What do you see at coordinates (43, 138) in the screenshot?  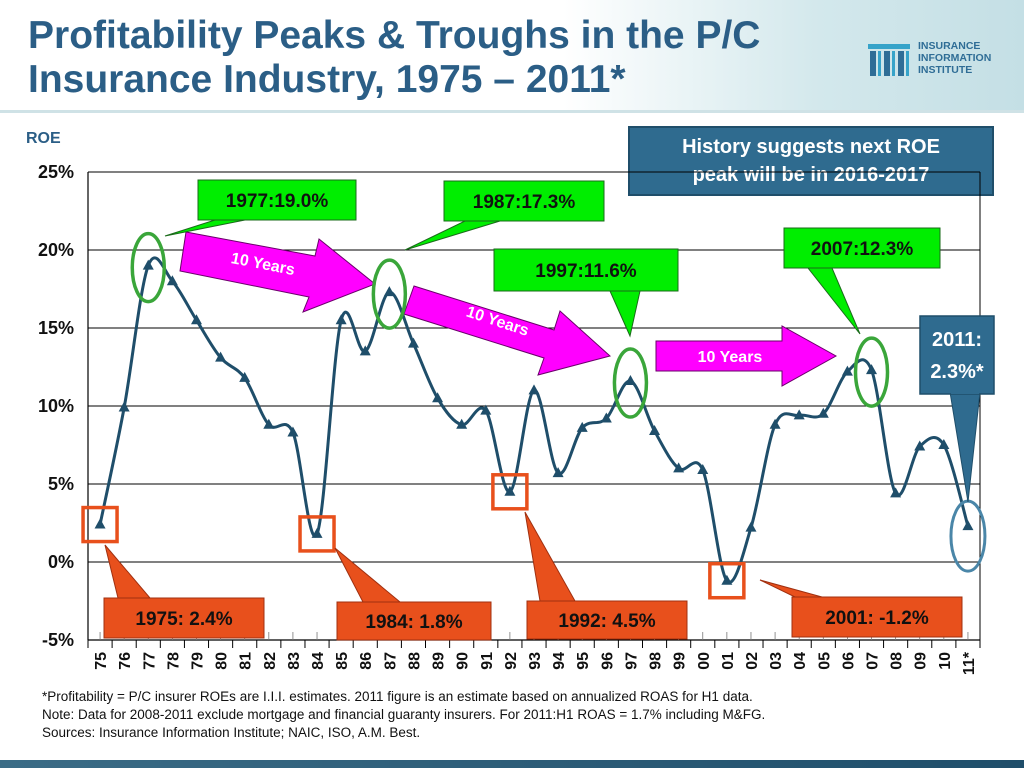 I see `y-axis-label: ROE` at bounding box center [43, 138].